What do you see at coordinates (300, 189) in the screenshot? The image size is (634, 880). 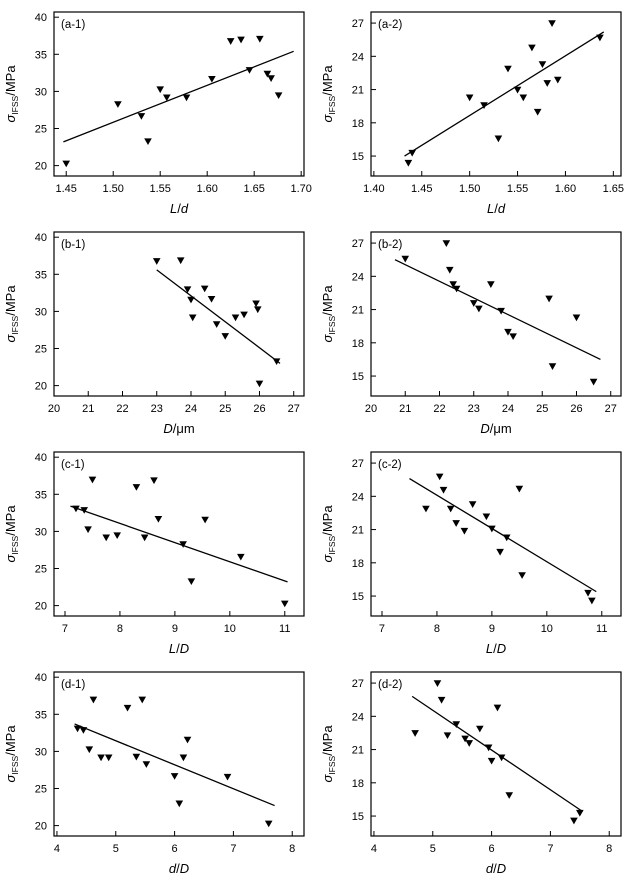 I see `svg-text: 1.70` at bounding box center [300, 189].